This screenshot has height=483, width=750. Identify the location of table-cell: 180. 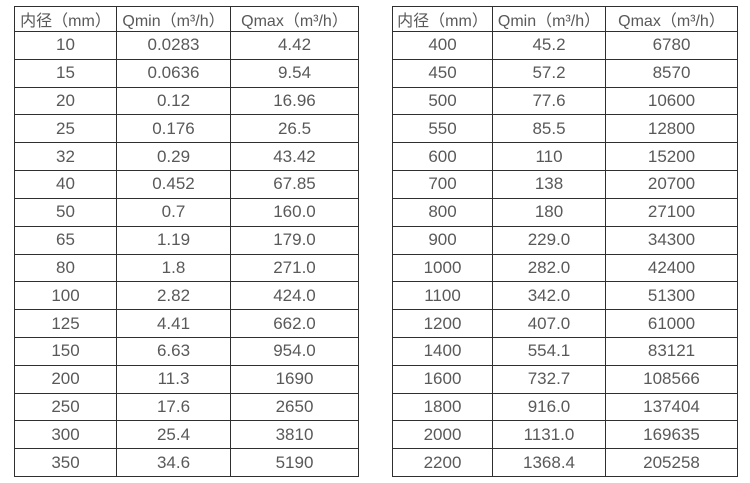
(549, 212).